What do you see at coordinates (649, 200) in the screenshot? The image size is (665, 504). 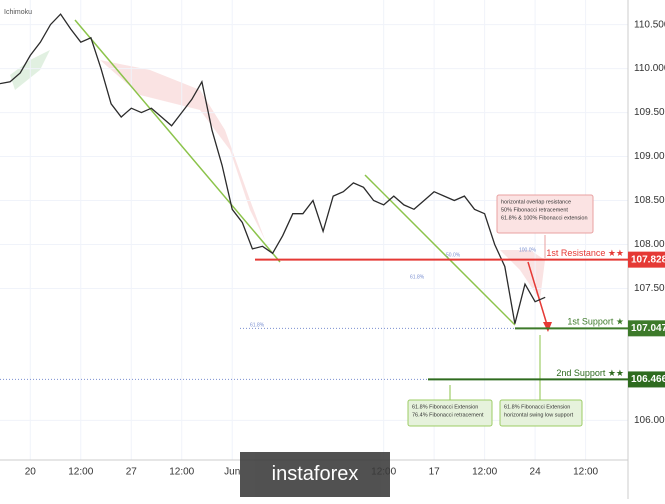 I see `y-tick-label: 108.500` at bounding box center [649, 200].